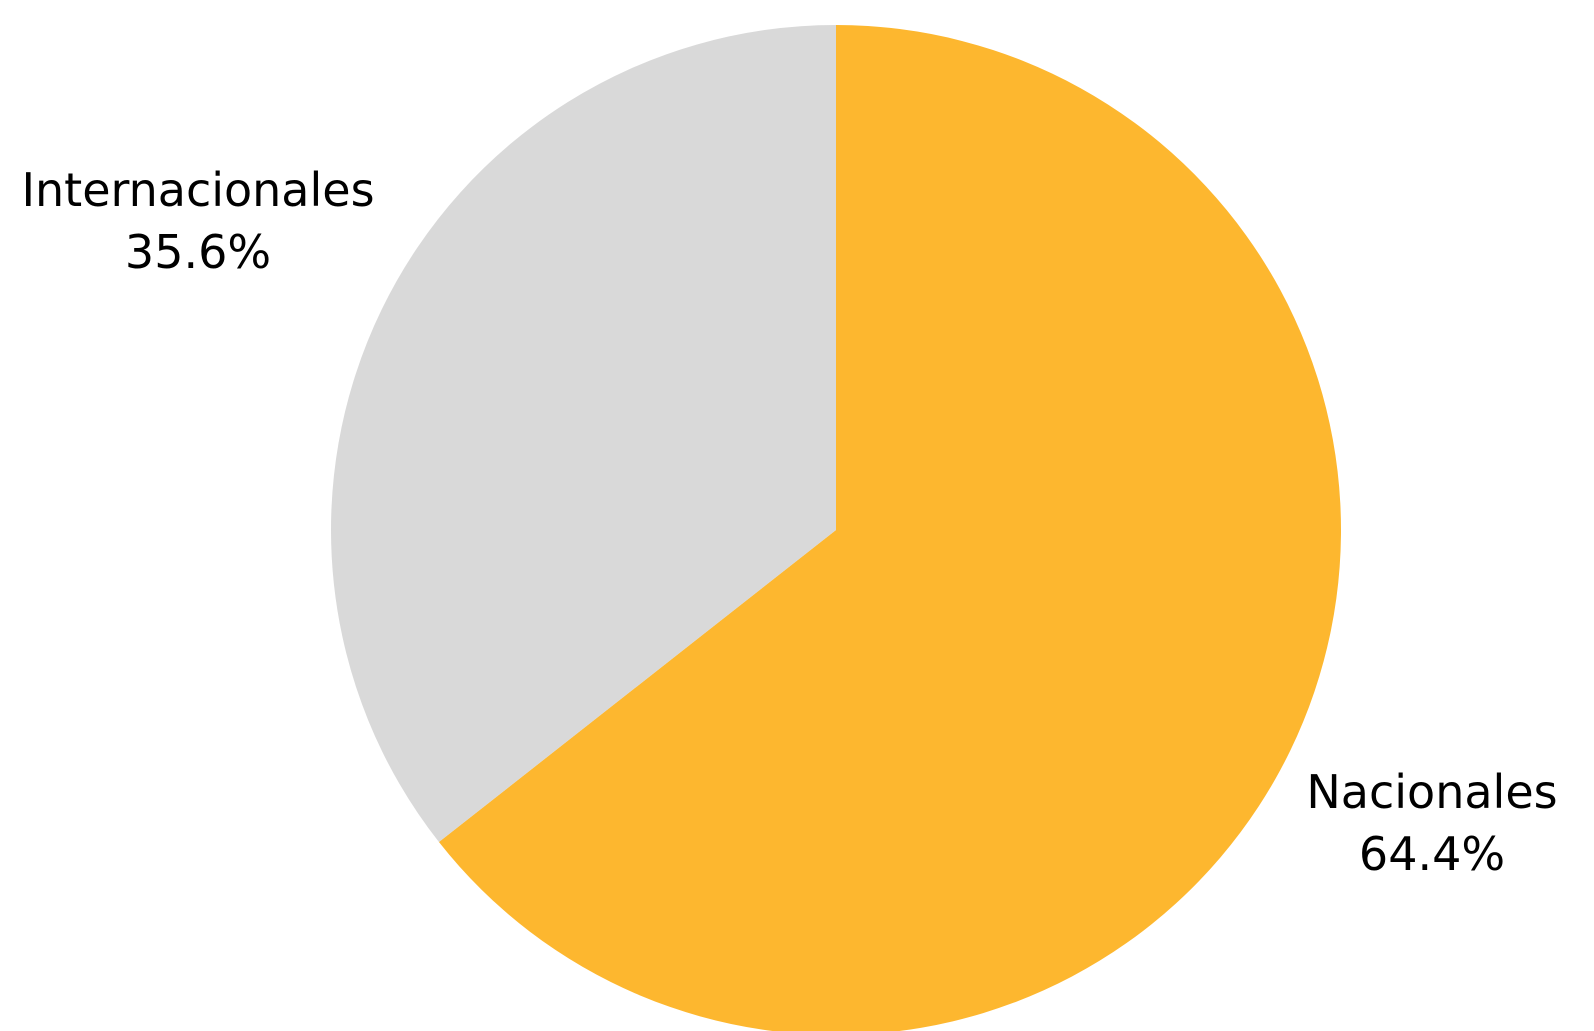 This screenshot has width=1594, height=1031. What do you see at coordinates (1432, 854) in the screenshot?
I see `slice-value-nacionales: 64.4%` at bounding box center [1432, 854].